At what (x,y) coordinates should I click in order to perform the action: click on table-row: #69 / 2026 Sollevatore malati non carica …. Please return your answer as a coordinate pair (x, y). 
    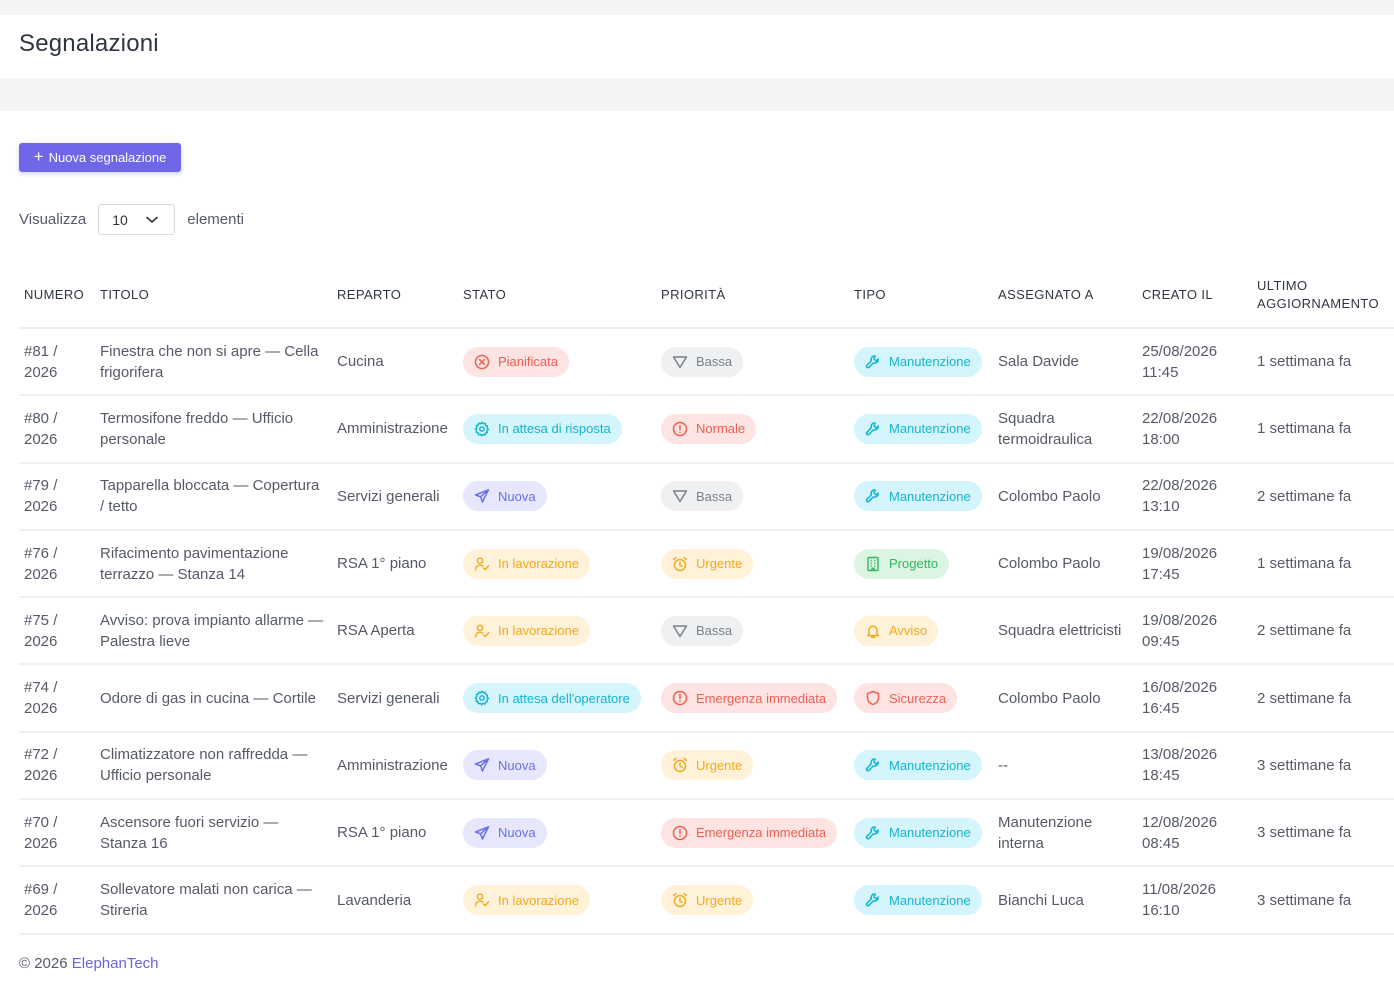
    Looking at the image, I should click on (706, 900).